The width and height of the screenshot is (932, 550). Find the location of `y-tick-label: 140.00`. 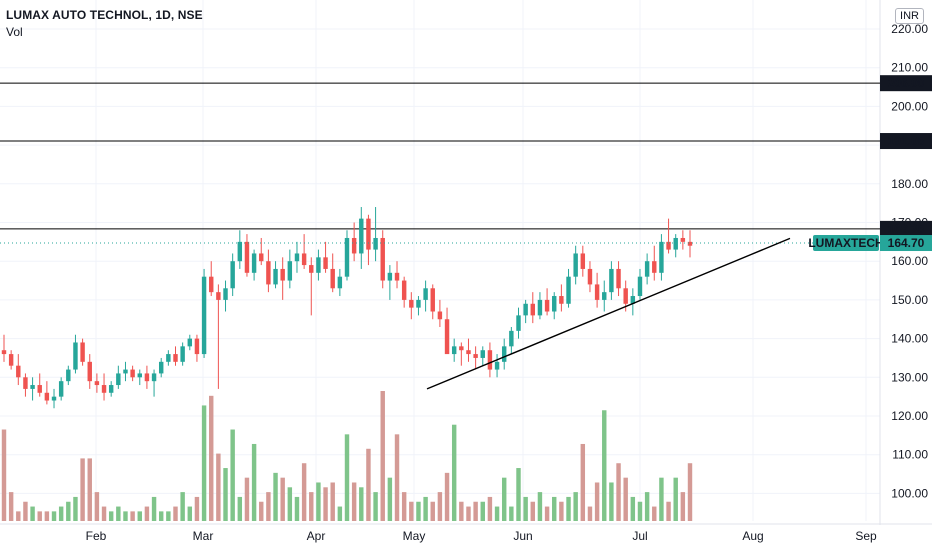

y-tick-label: 140.00 is located at coordinates (909, 339).